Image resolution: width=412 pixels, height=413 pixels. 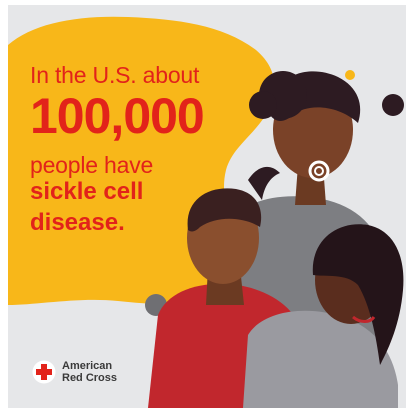 What do you see at coordinates (90, 378) in the screenshot?
I see `logo-line-red-cross: Red Cross` at bounding box center [90, 378].